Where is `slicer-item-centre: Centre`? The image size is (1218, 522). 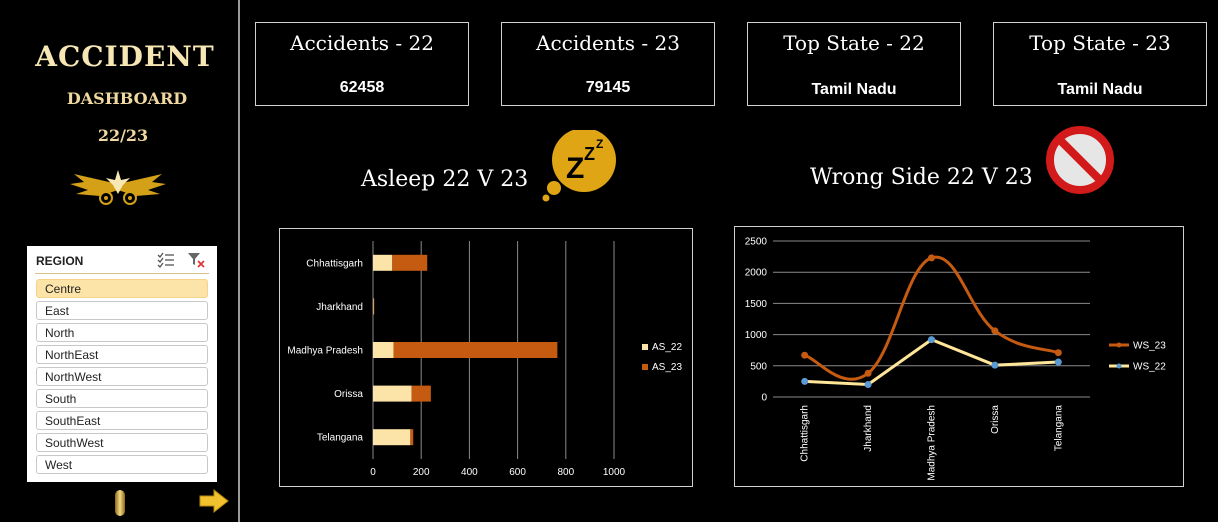
slicer-item-centre: Centre is located at coordinates (122, 288).